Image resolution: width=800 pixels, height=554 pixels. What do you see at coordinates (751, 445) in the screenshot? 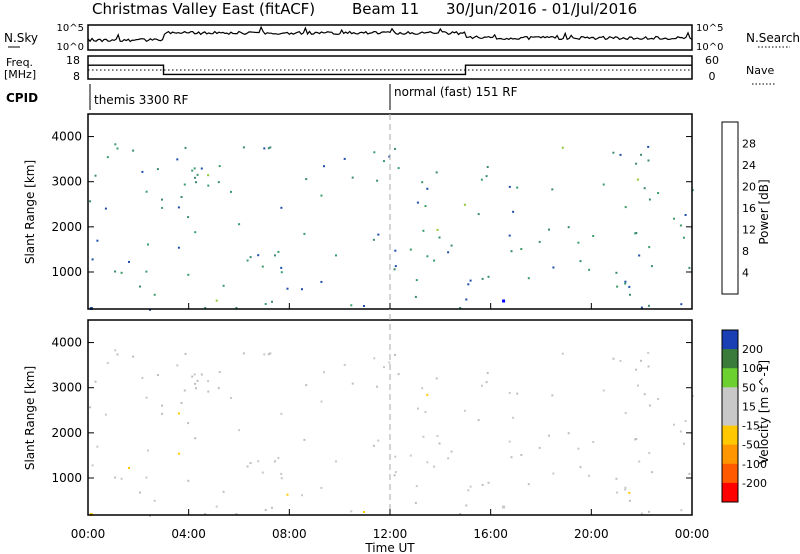
I see `colorbar-tick-label: -50` at bounding box center [751, 445].